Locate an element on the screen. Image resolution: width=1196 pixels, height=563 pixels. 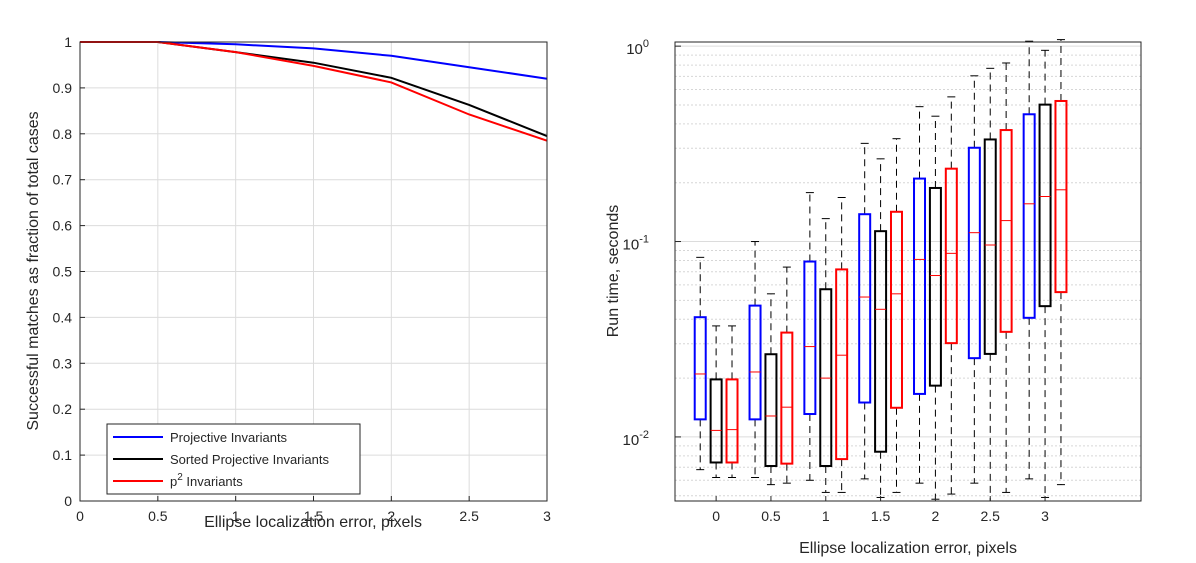
right-y-tick-exponent: -1 is located at coordinates (644, 240).